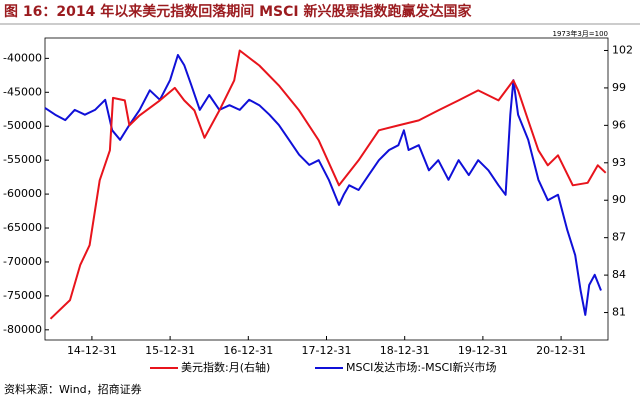 The height and width of the screenshot is (400, 640). Describe the element at coordinates (619, 199) in the screenshot. I see `y2-tick-label: 90` at that location.